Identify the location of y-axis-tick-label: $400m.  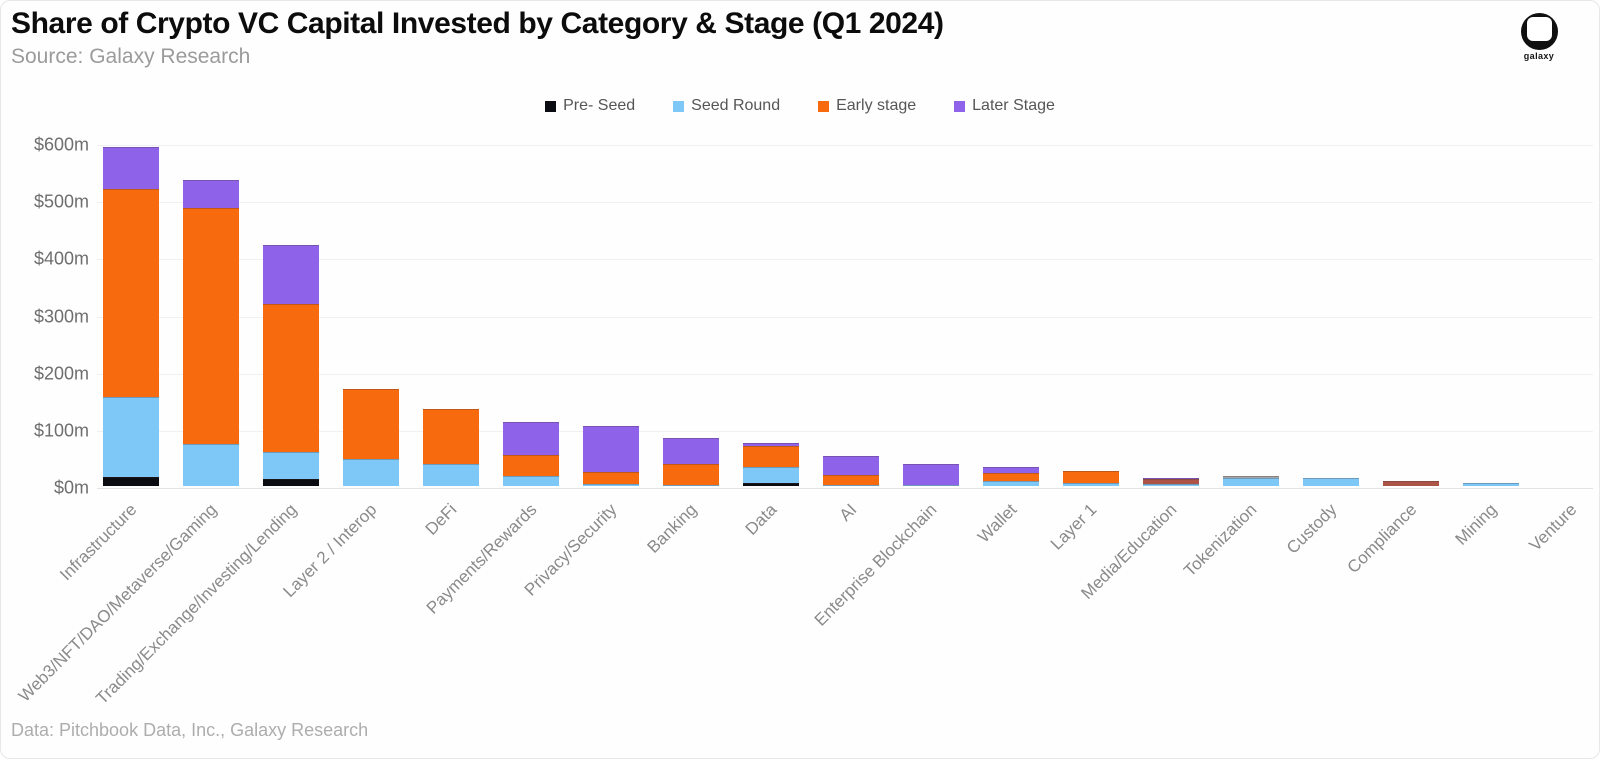
(61, 258).